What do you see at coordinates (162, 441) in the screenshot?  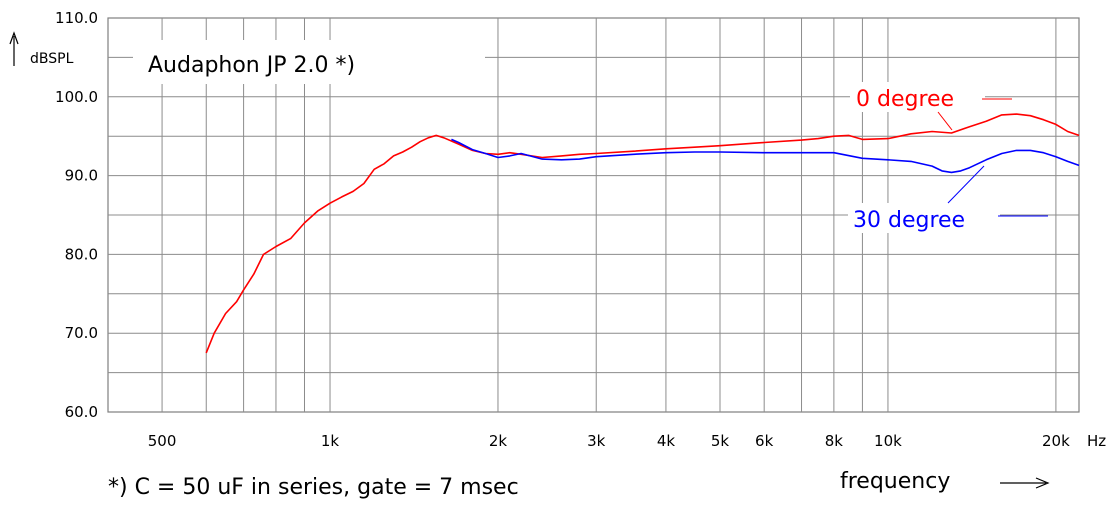 I see `x-tick-label: 500` at bounding box center [162, 441].